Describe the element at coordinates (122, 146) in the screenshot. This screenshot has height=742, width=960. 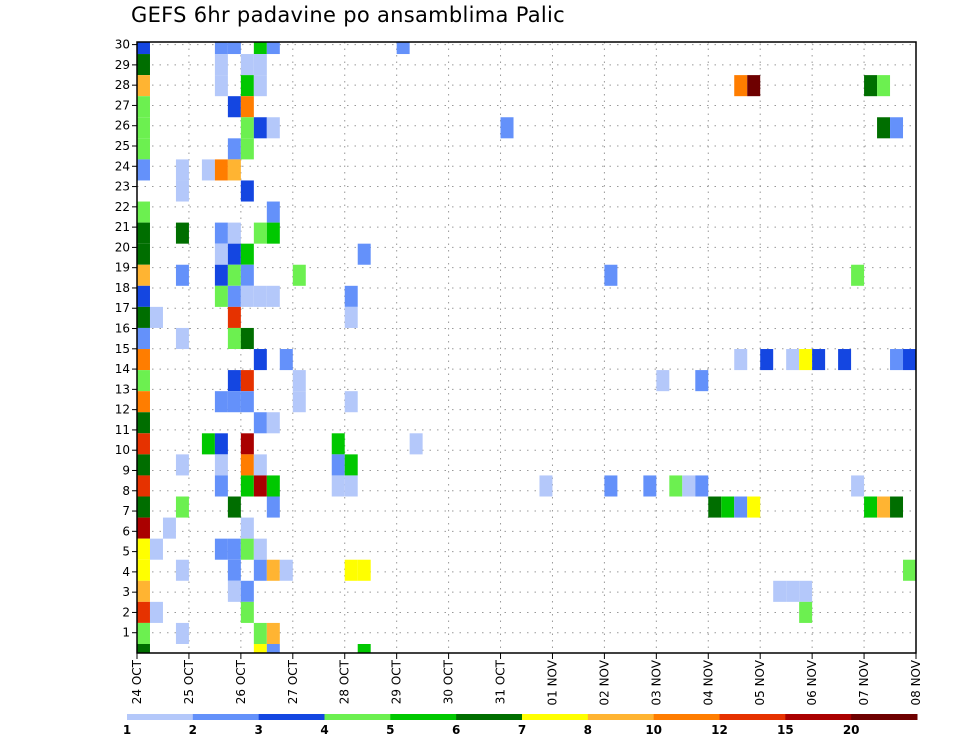
I see `y-tick-label: 25` at that location.